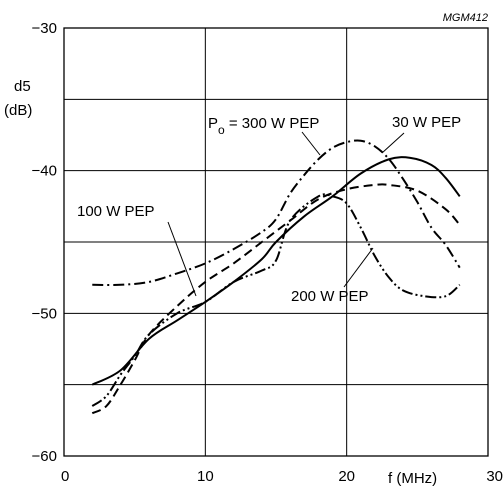  What do you see at coordinates (393, 143) in the screenshot?
I see `leader-30w` at bounding box center [393, 143].